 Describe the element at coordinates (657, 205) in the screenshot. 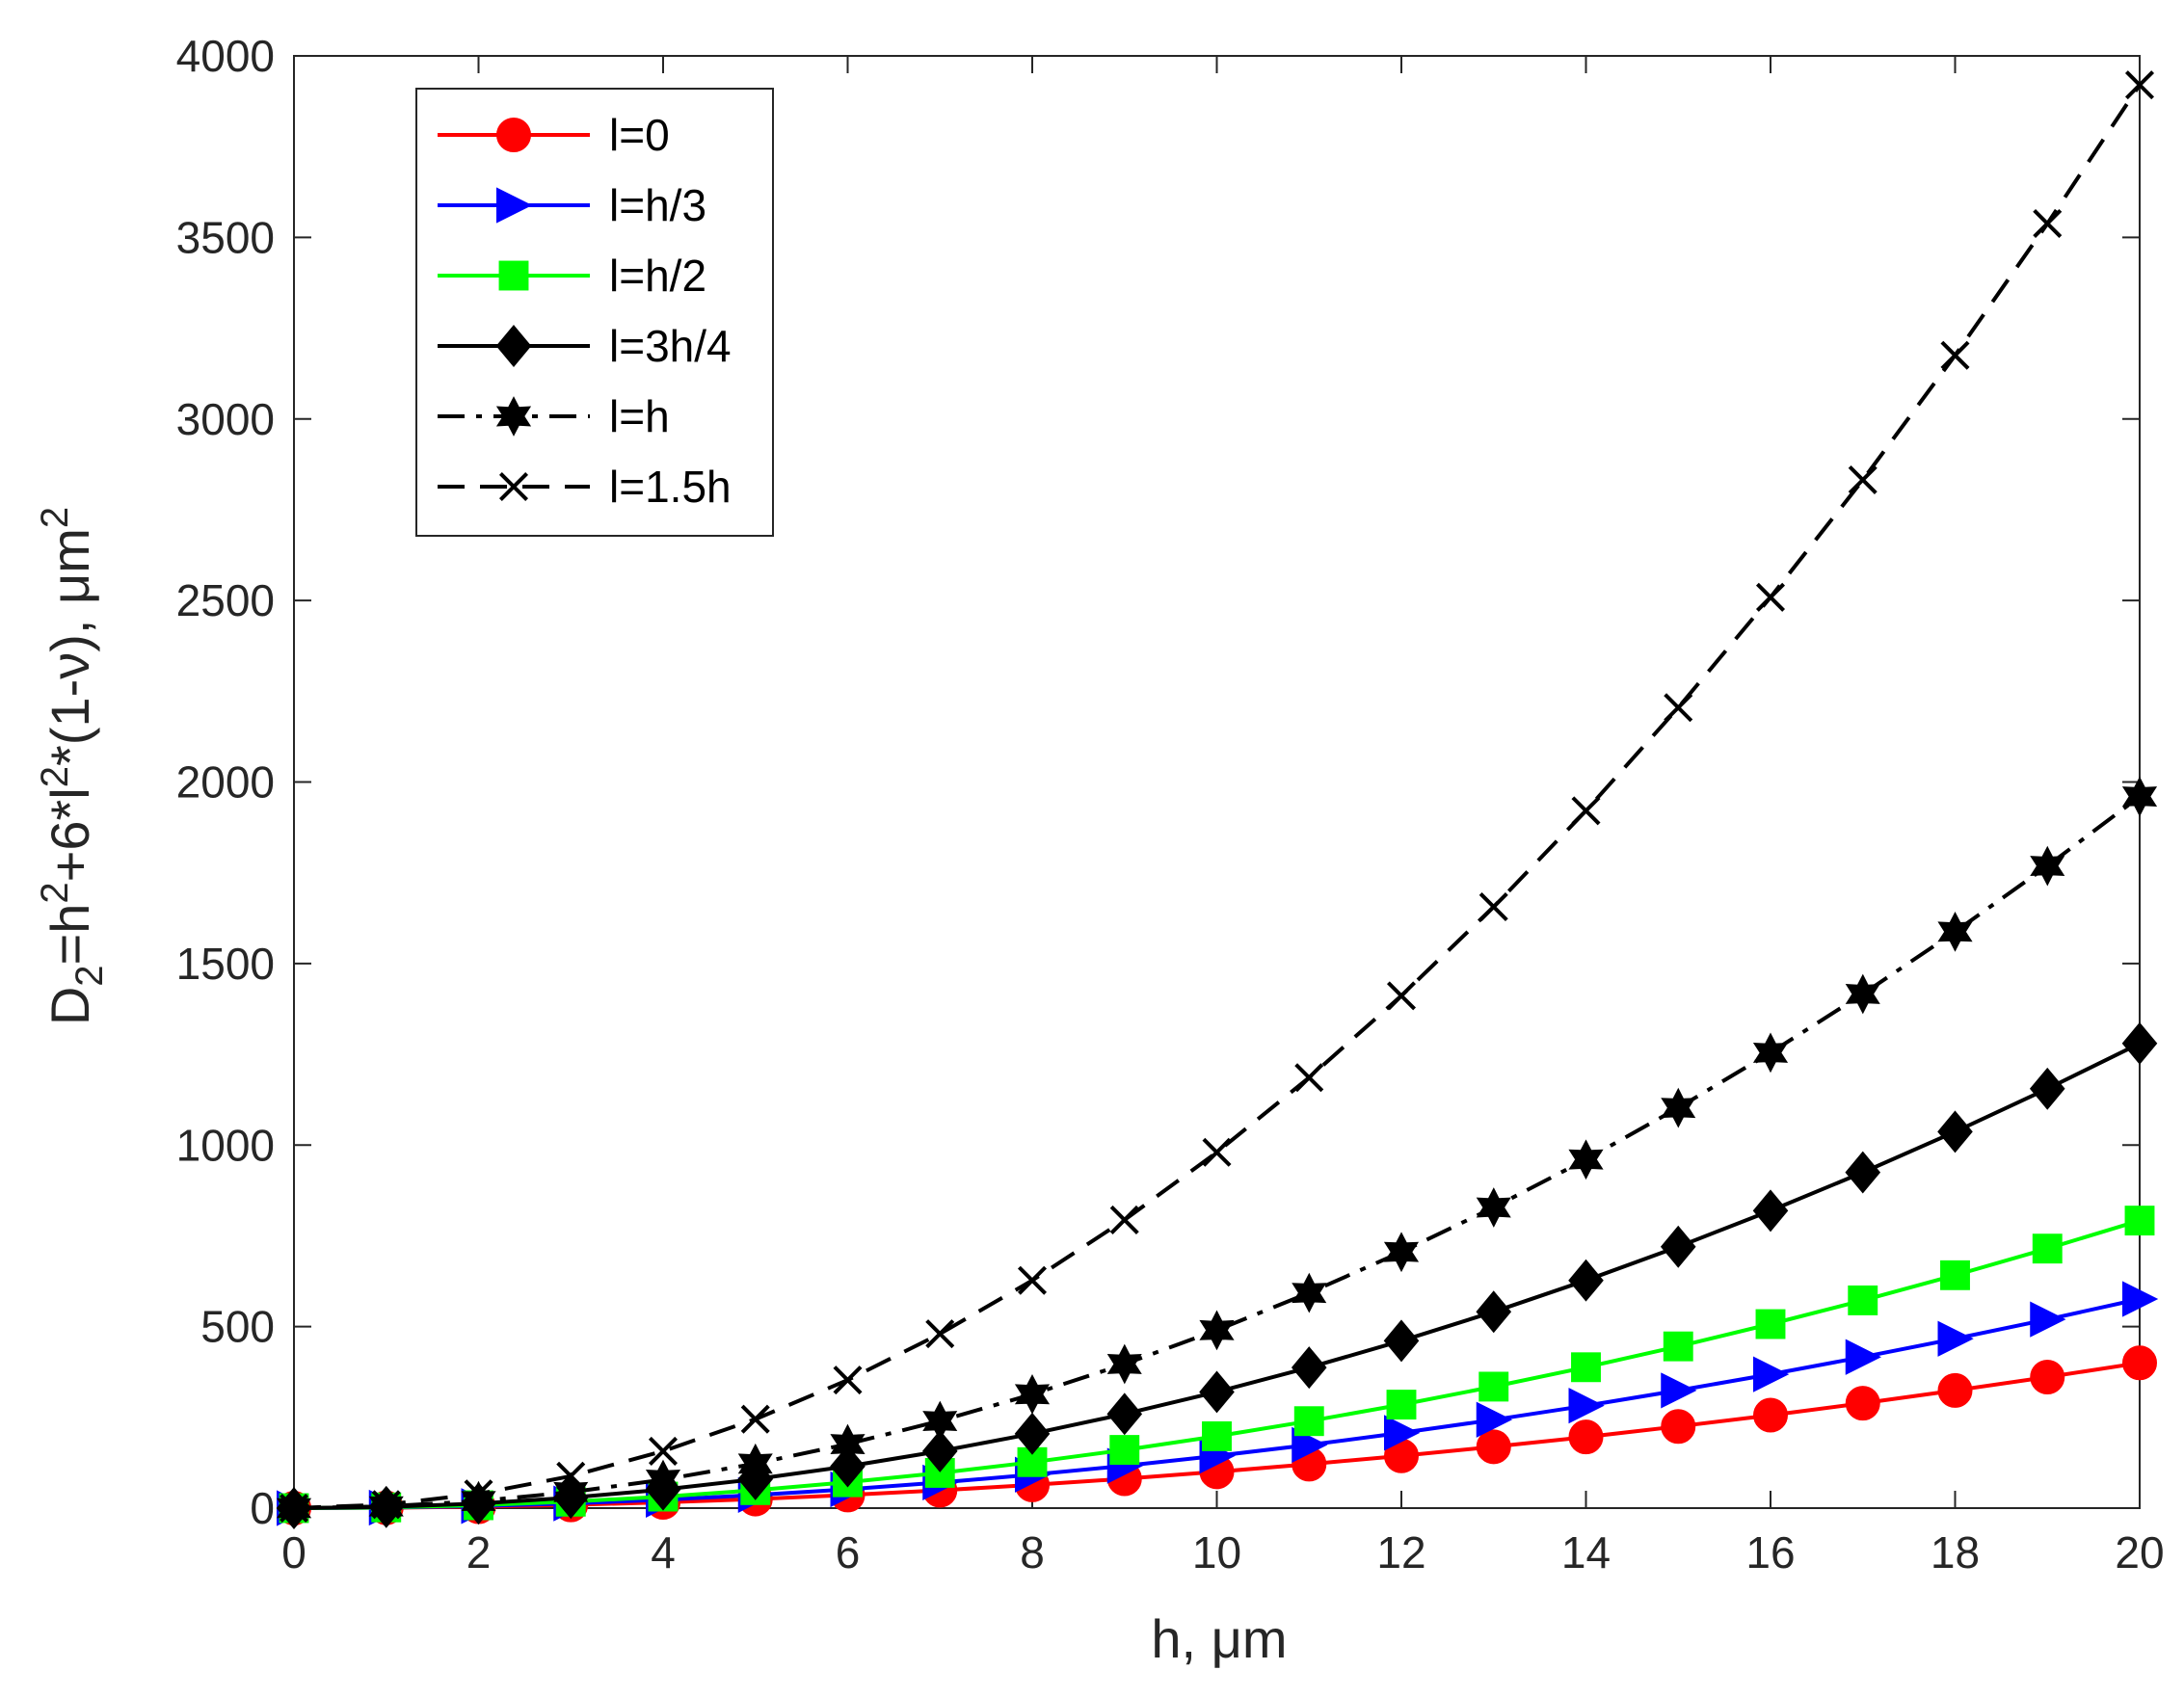

I see `legend-label: l=h/3` at that location.